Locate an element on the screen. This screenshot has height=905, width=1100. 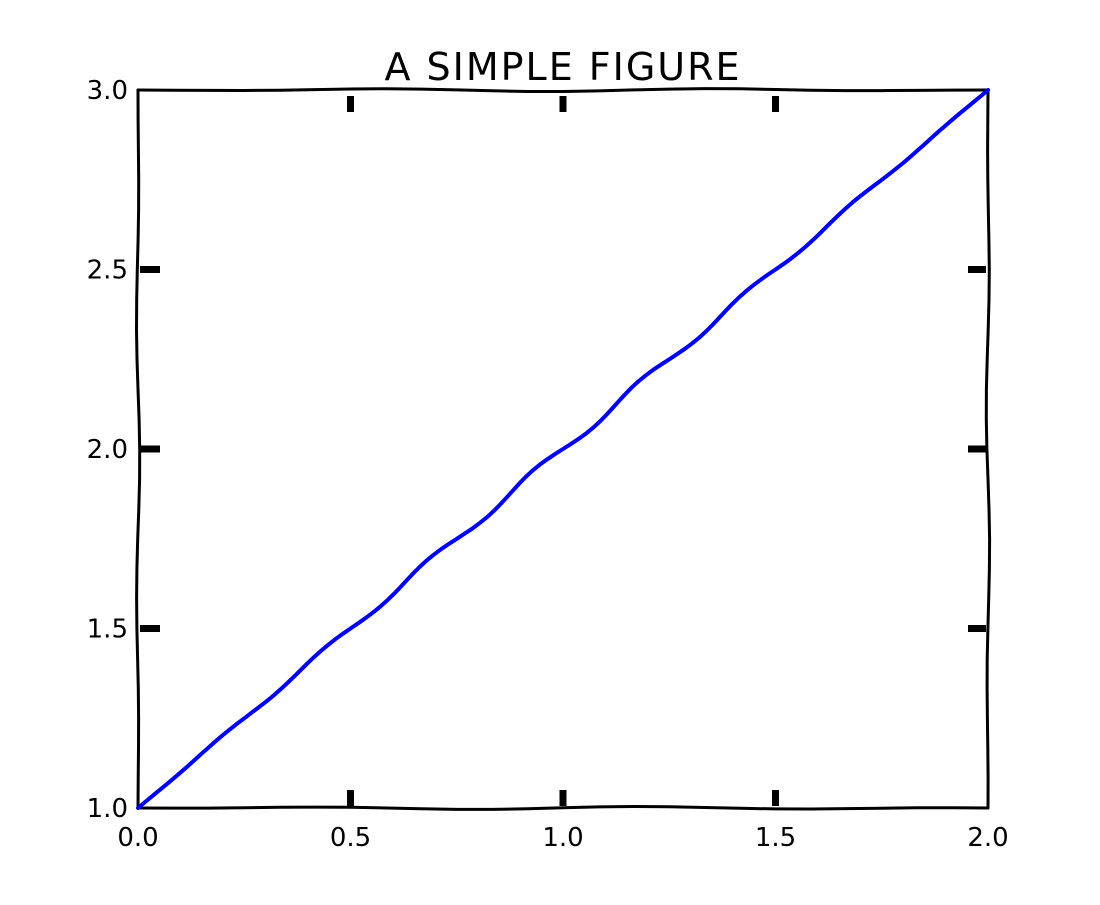
y-tick-label: 1.0 is located at coordinates (107, 809).